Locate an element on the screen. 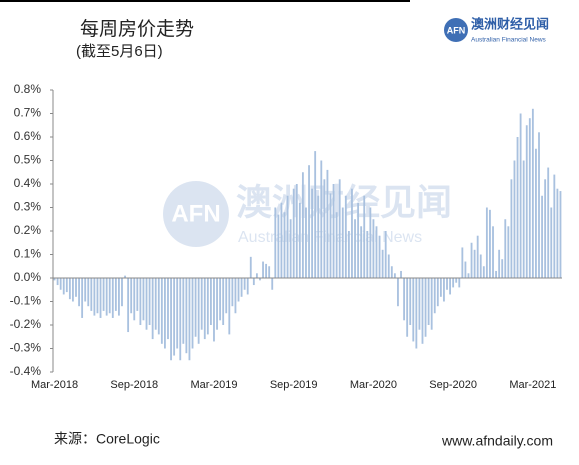  y-tick-label: 0.5% is located at coordinates (28, 160).